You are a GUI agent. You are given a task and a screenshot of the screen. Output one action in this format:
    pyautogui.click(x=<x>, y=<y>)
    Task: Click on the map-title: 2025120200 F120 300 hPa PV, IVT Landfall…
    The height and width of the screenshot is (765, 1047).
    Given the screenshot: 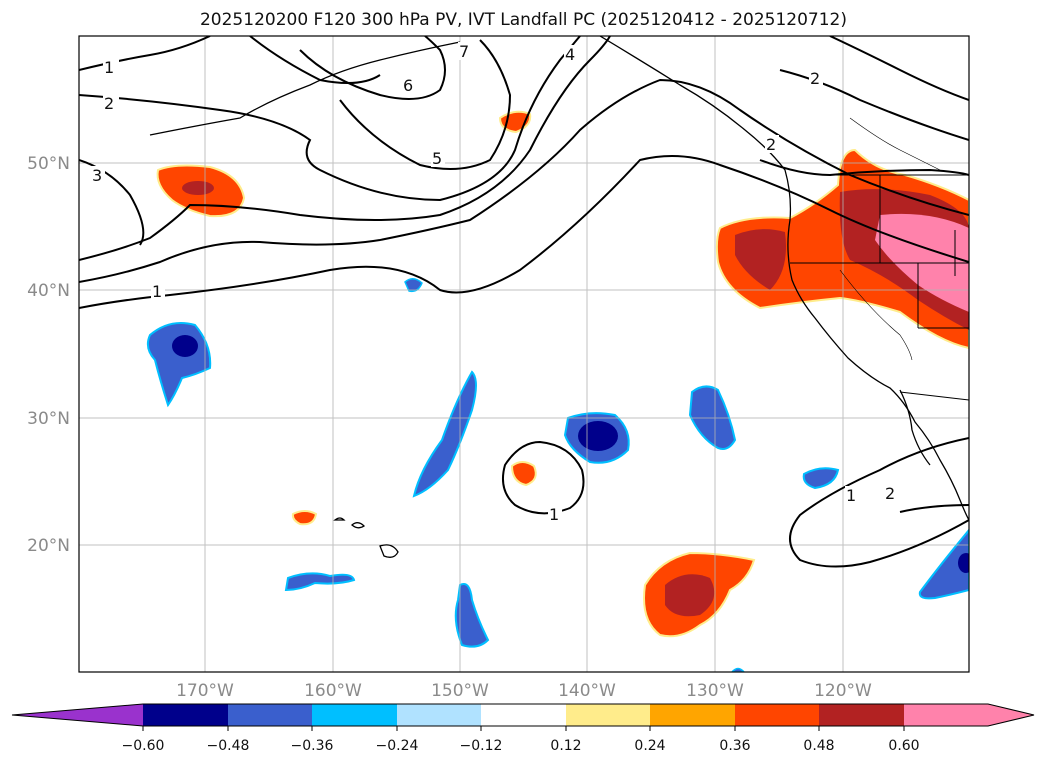 What is the action you would take?
    pyautogui.click(x=523, y=20)
    